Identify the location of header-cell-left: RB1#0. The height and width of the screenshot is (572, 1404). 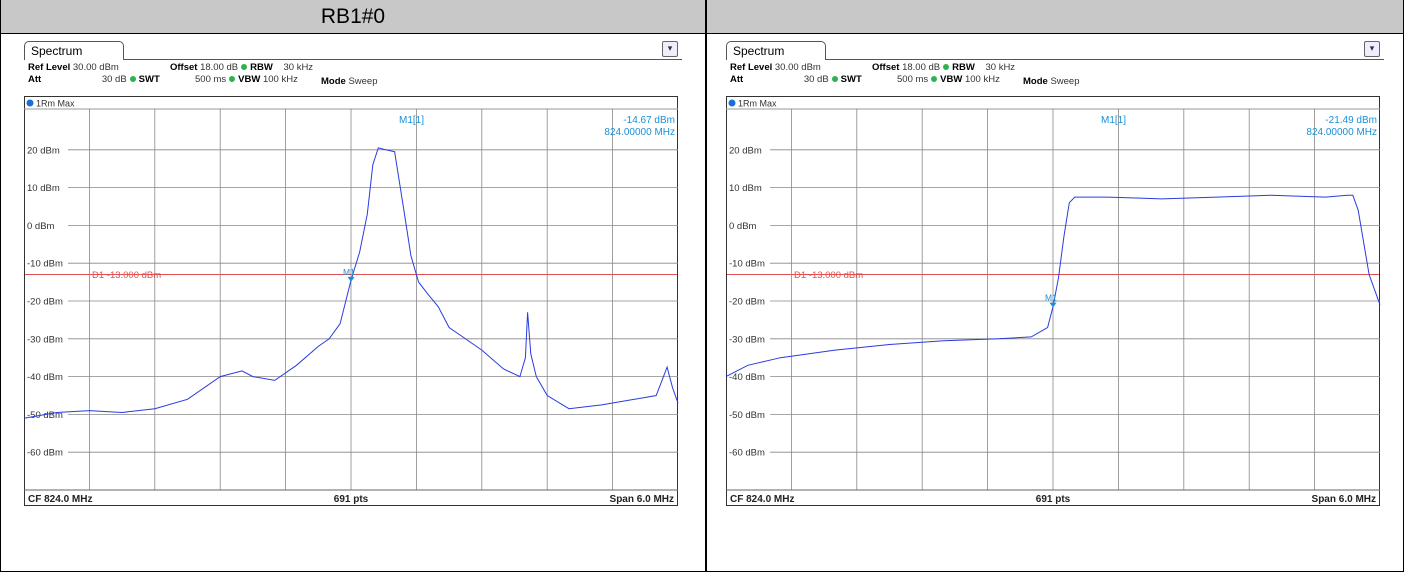
(353, 17).